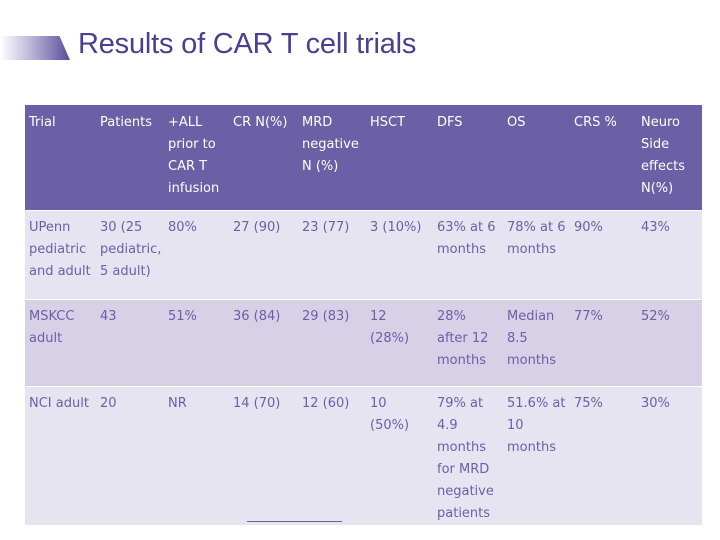 This screenshot has width=720, height=540. I want to click on cell-crs: 90%, so click(603, 255).